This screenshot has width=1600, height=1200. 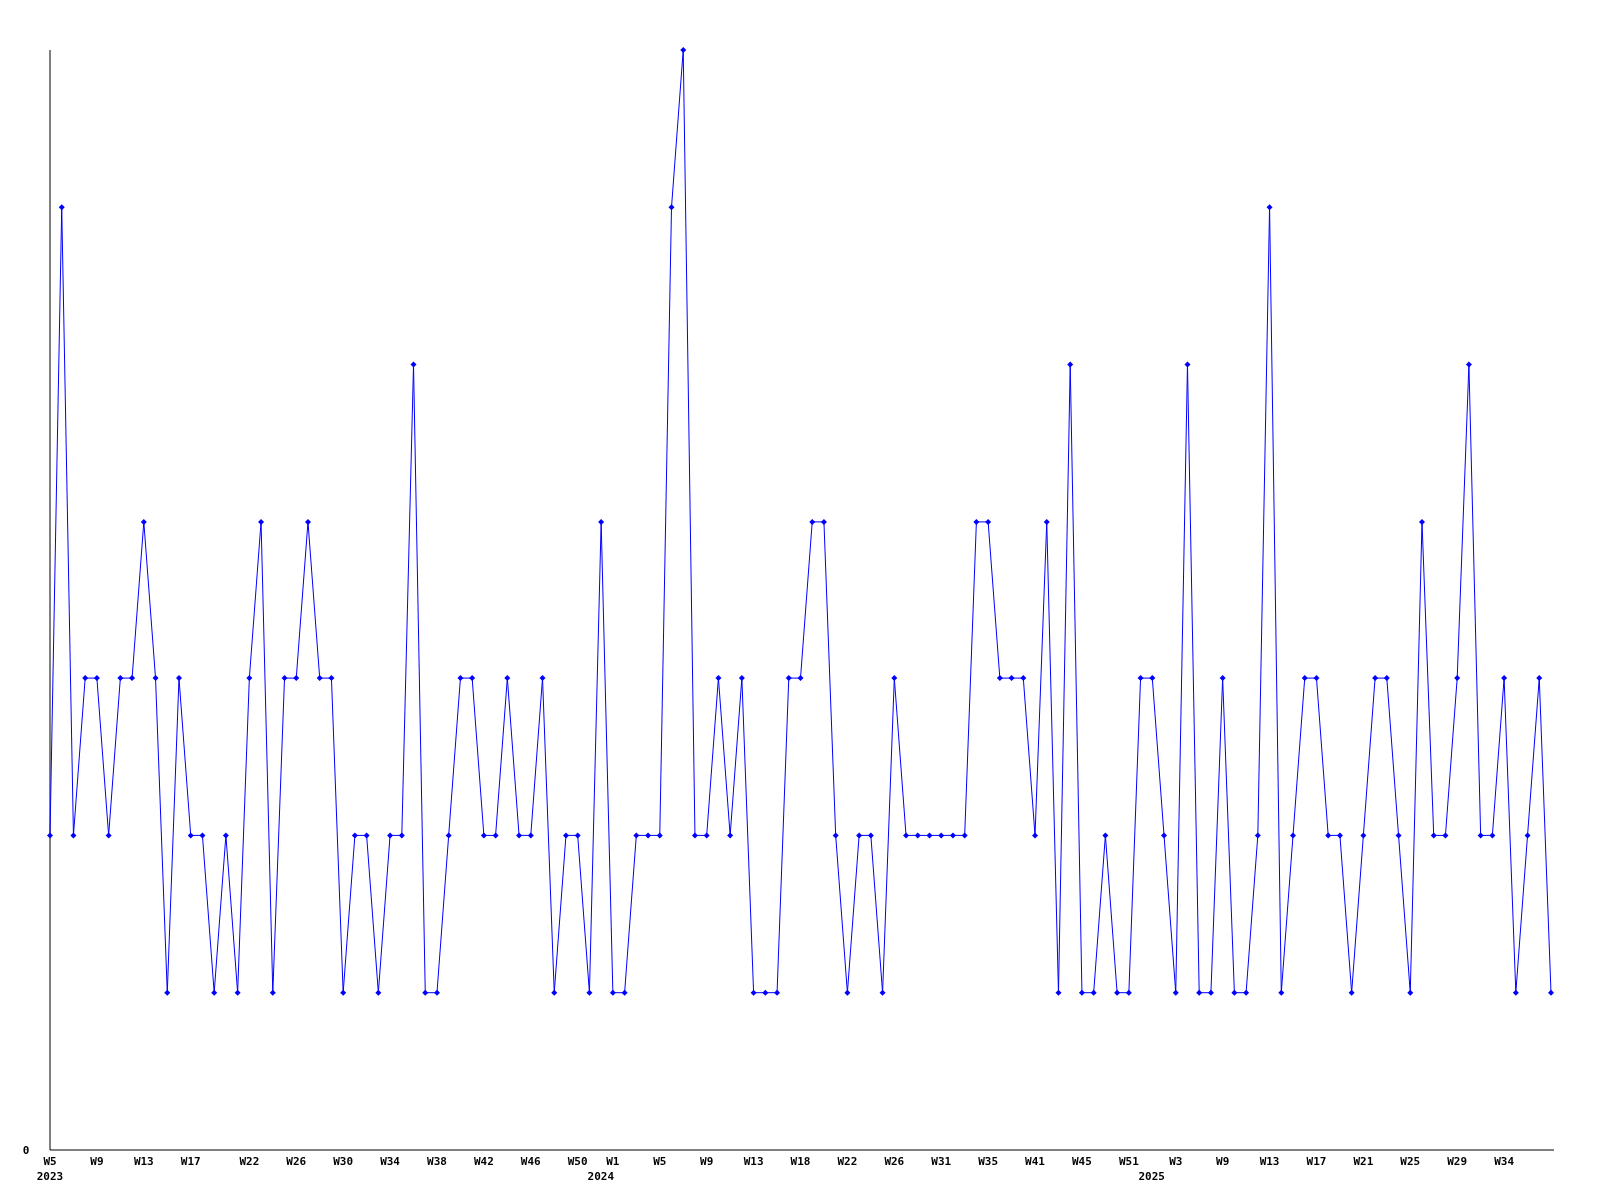 What do you see at coordinates (1082, 1161) in the screenshot?
I see `x-tick-label: W45` at bounding box center [1082, 1161].